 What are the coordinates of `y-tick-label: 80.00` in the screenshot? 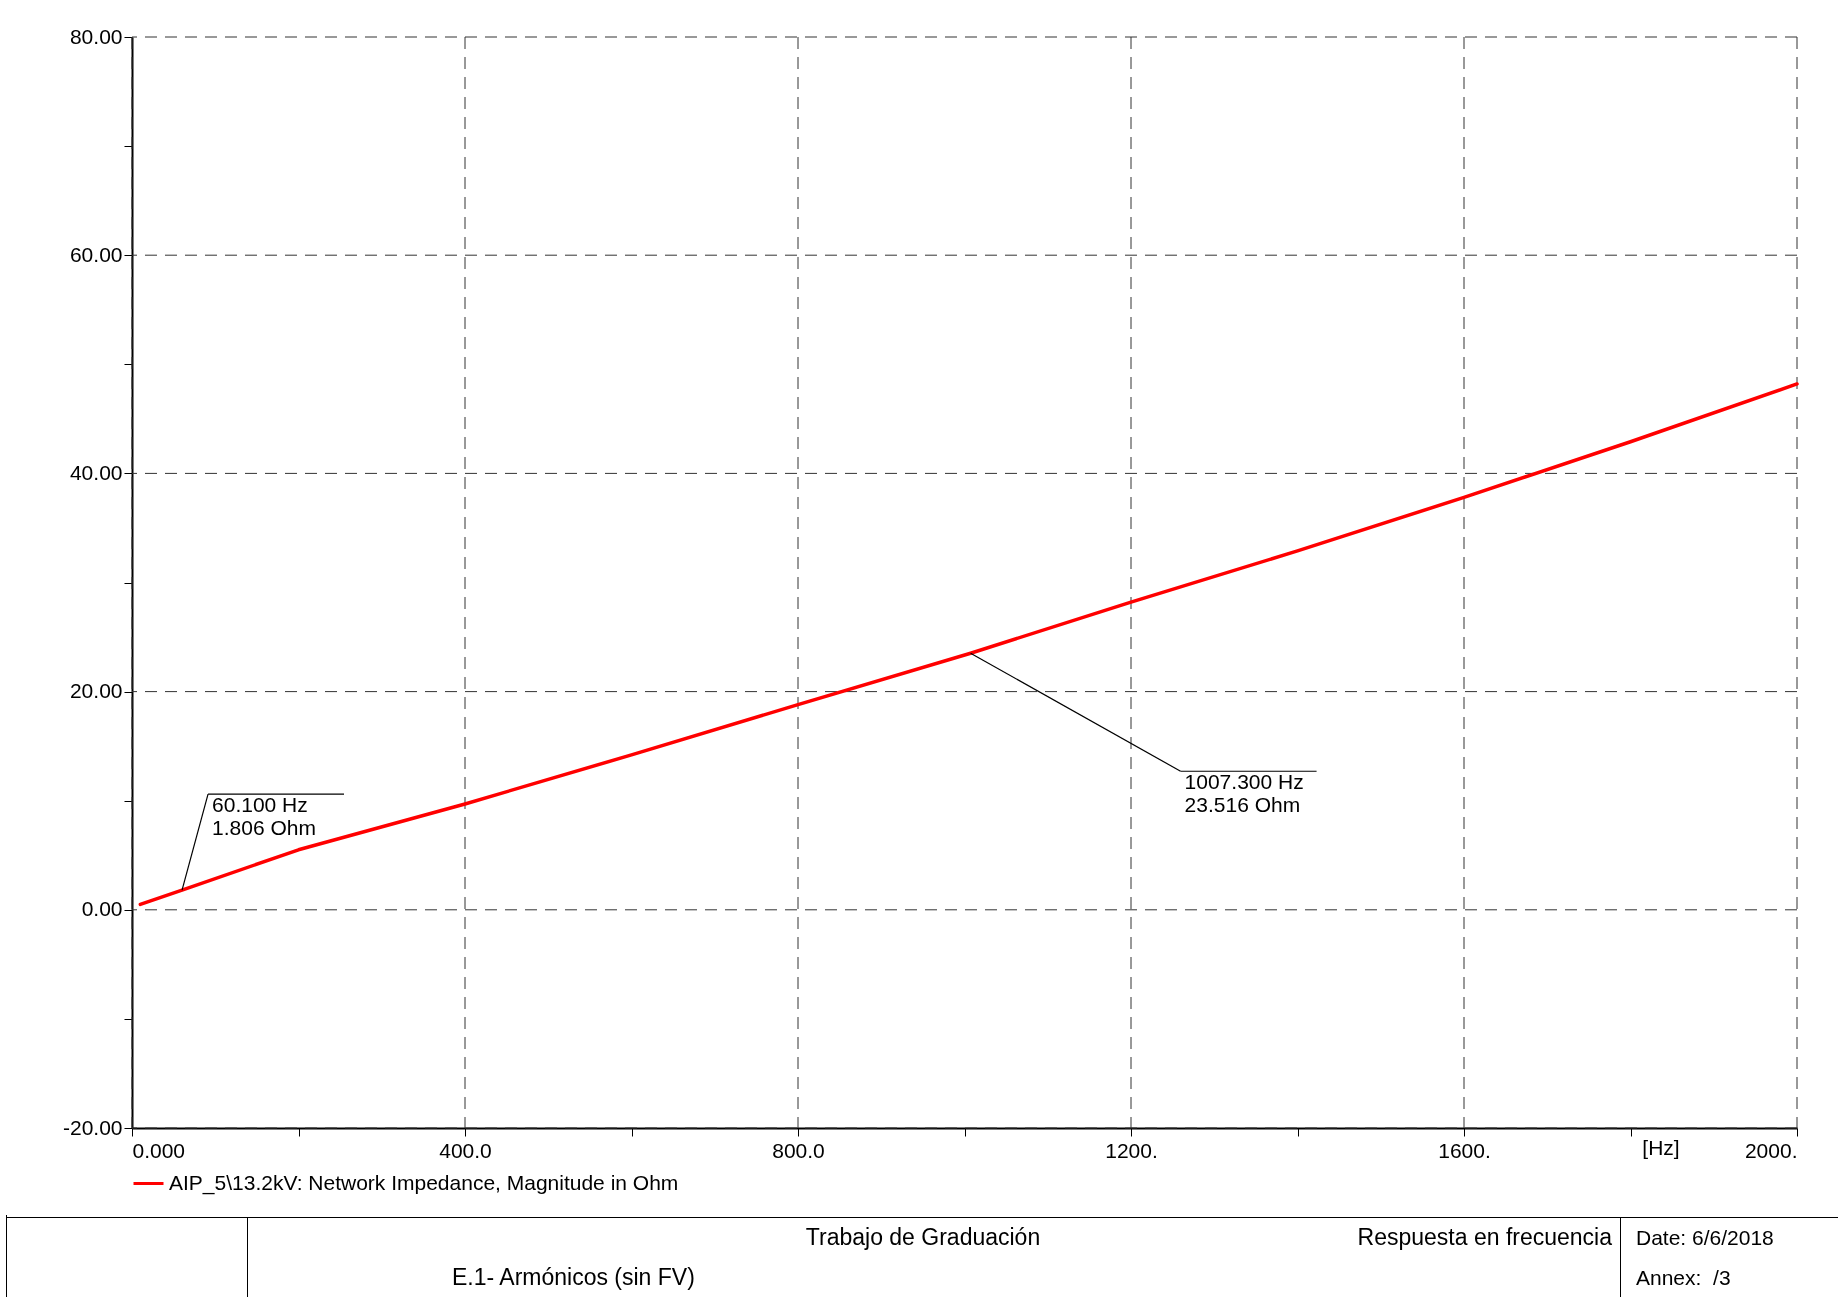 It's located at (96, 36).